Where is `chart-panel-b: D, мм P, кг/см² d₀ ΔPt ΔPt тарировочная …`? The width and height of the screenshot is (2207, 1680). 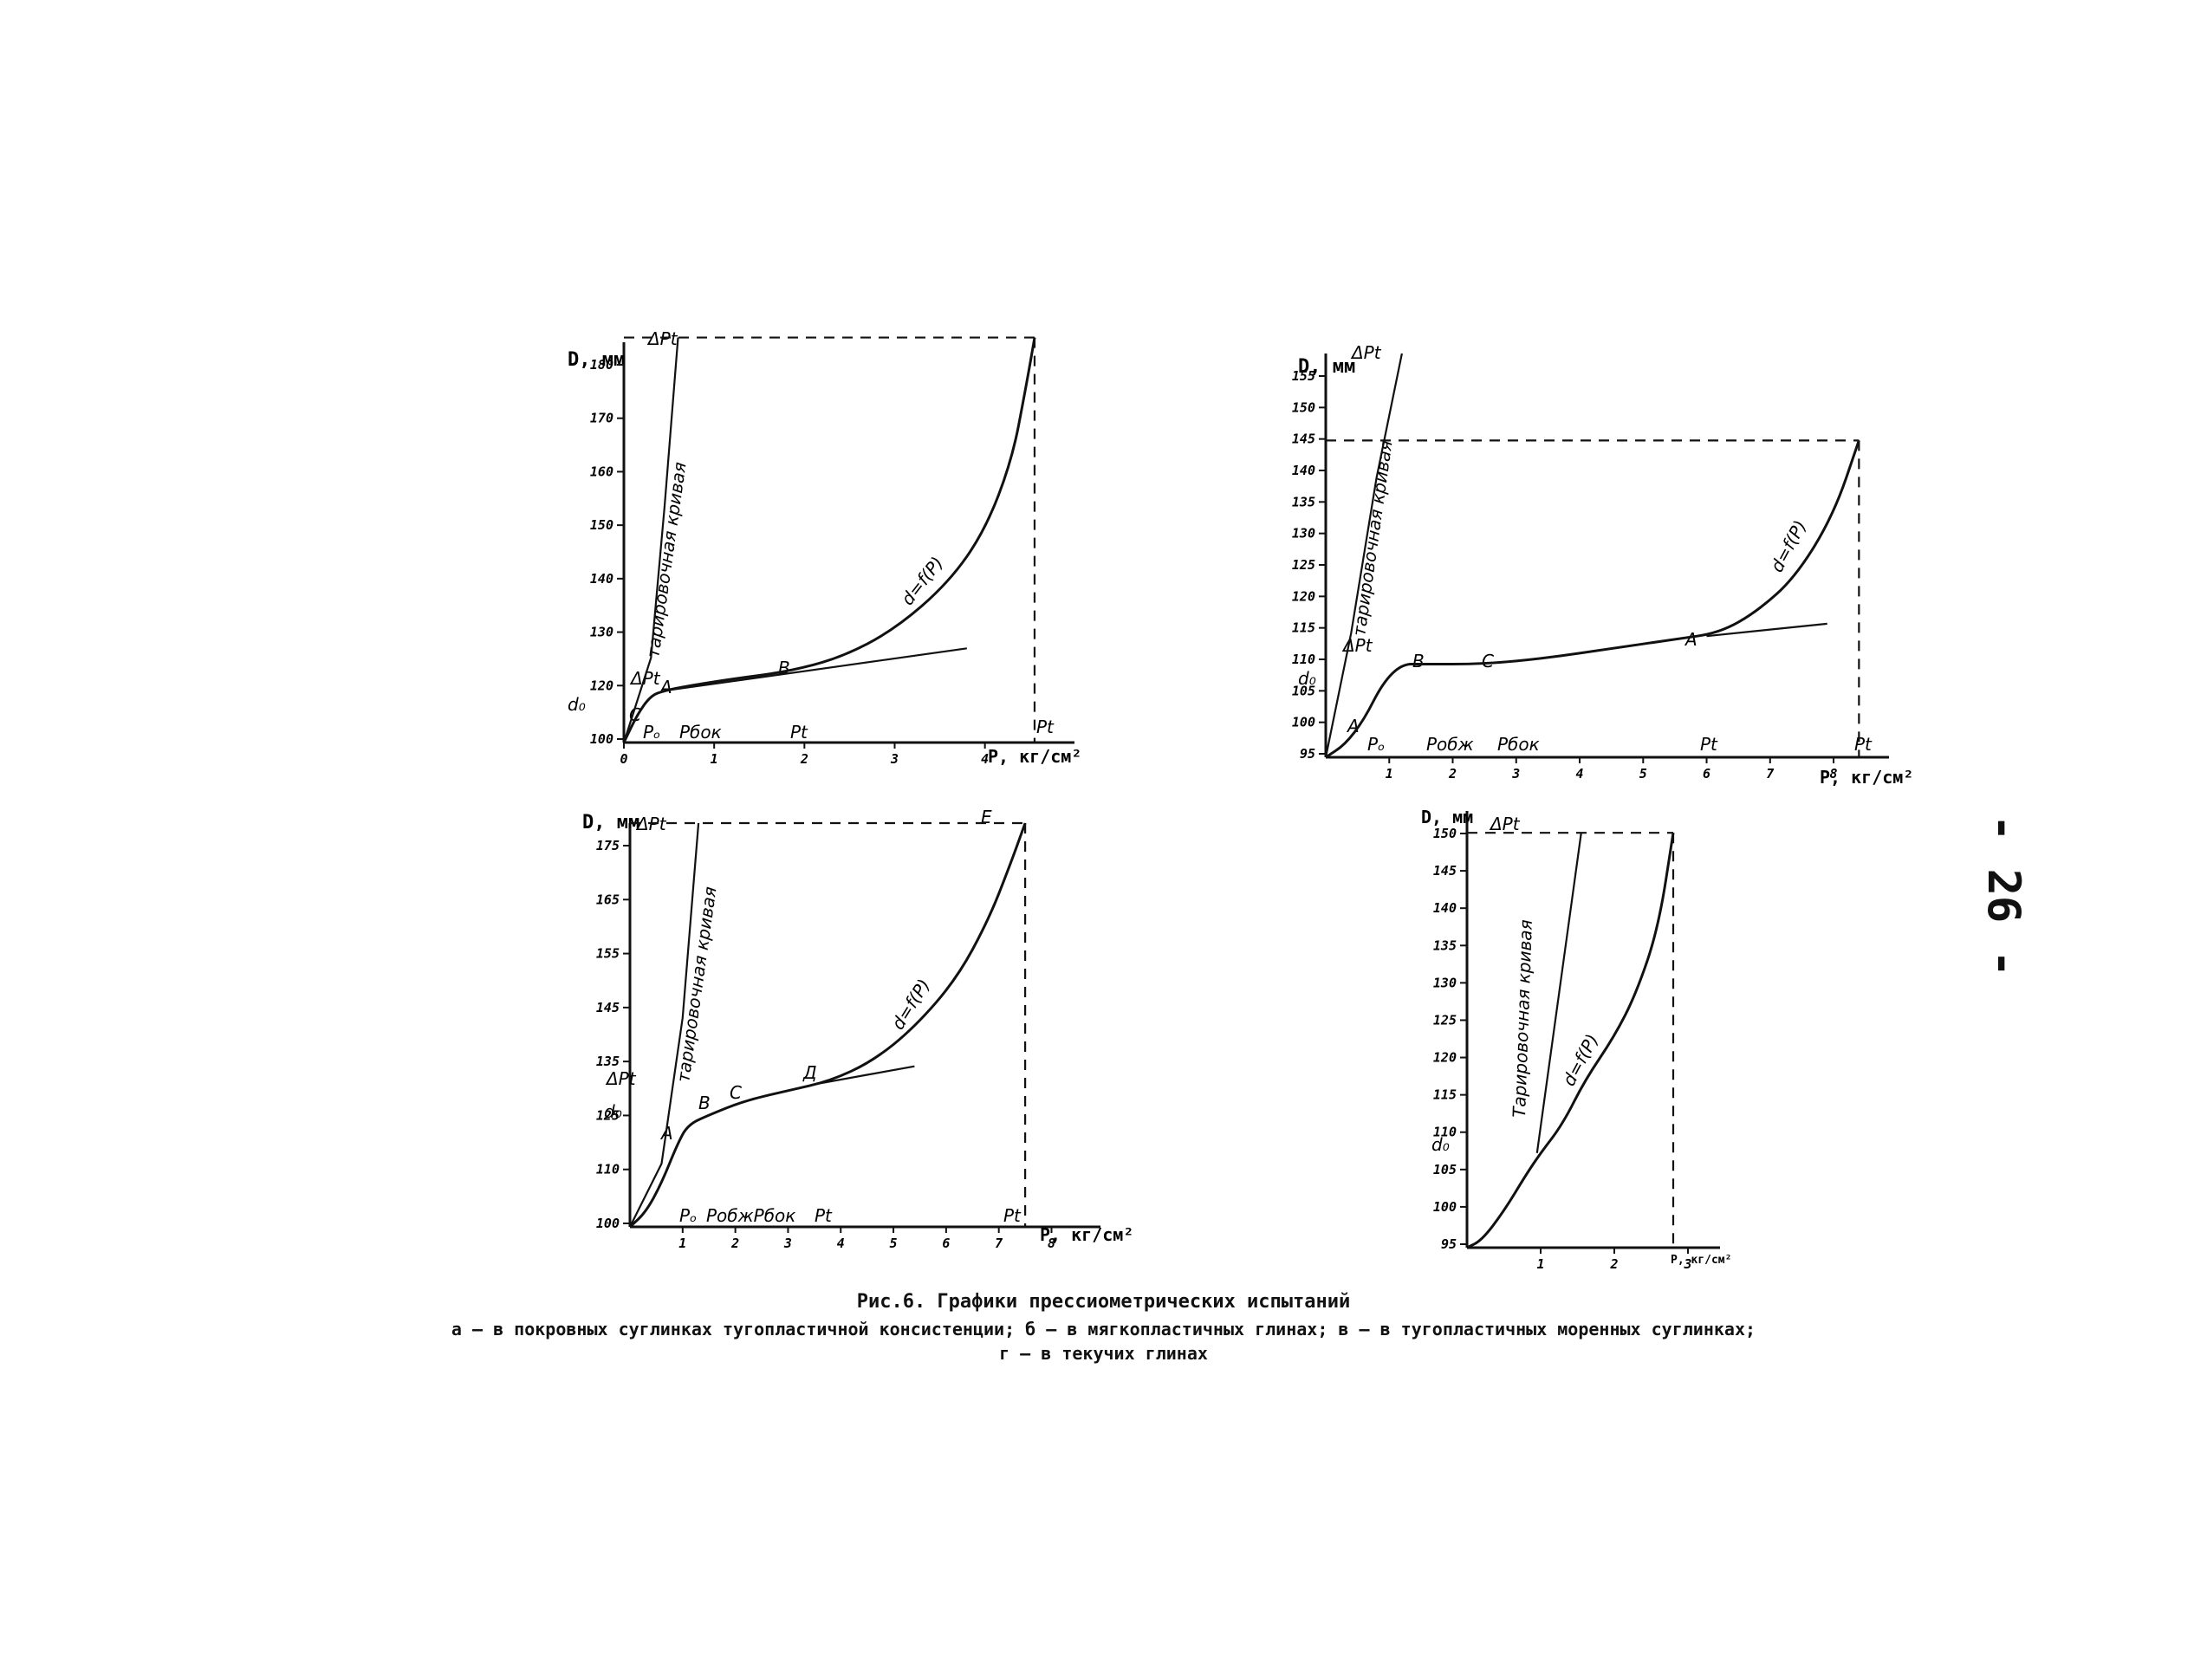 chart-panel-b: D, мм P, кг/см² d₀ ΔPt ΔPt тарировочная … is located at coordinates (1602, 565).